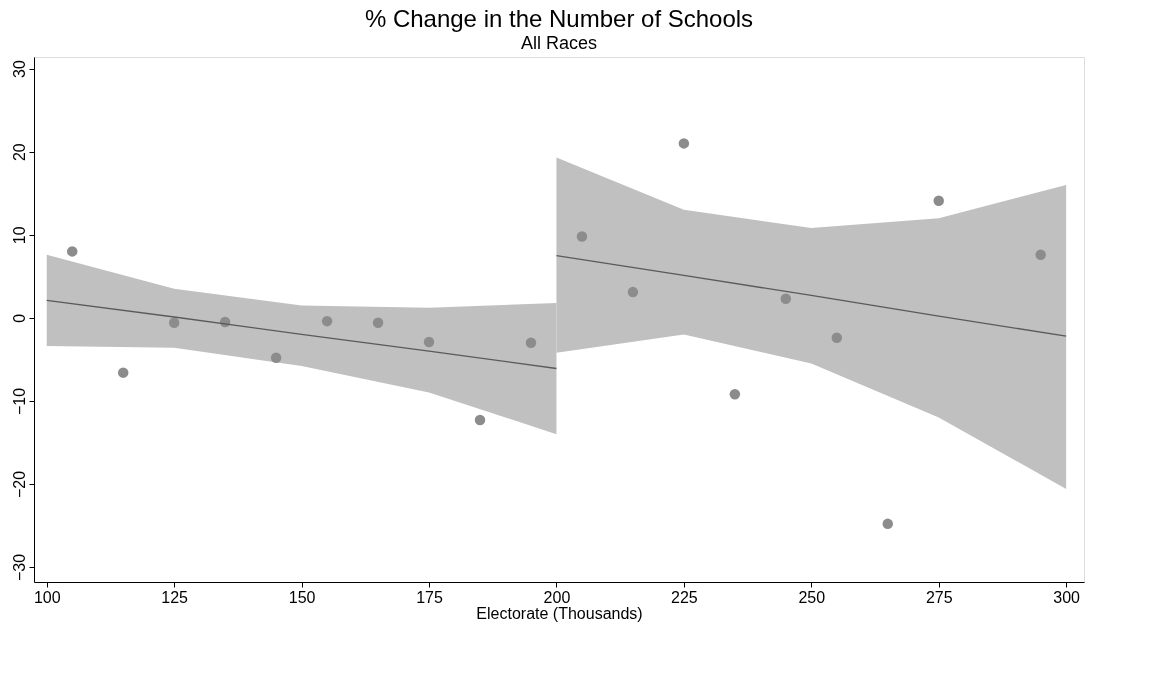 This screenshot has width=1149, height=694. I want to click on x-tick-label: 200, so click(557, 597).